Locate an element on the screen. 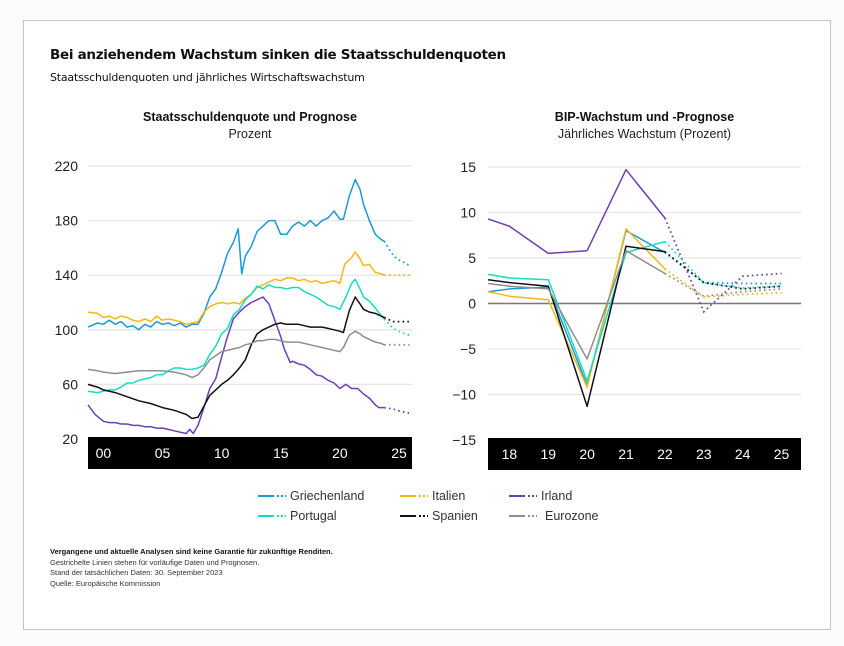 The height and width of the screenshot is (646, 844). y-tick-label: 140 is located at coordinates (67, 275).